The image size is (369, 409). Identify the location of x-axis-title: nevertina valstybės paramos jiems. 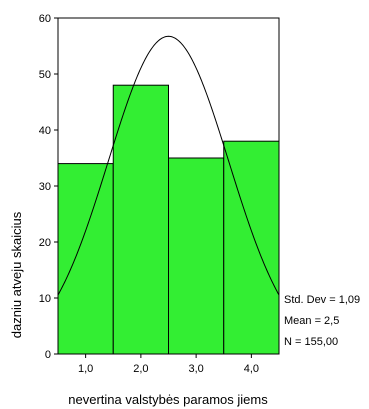
(168, 399).